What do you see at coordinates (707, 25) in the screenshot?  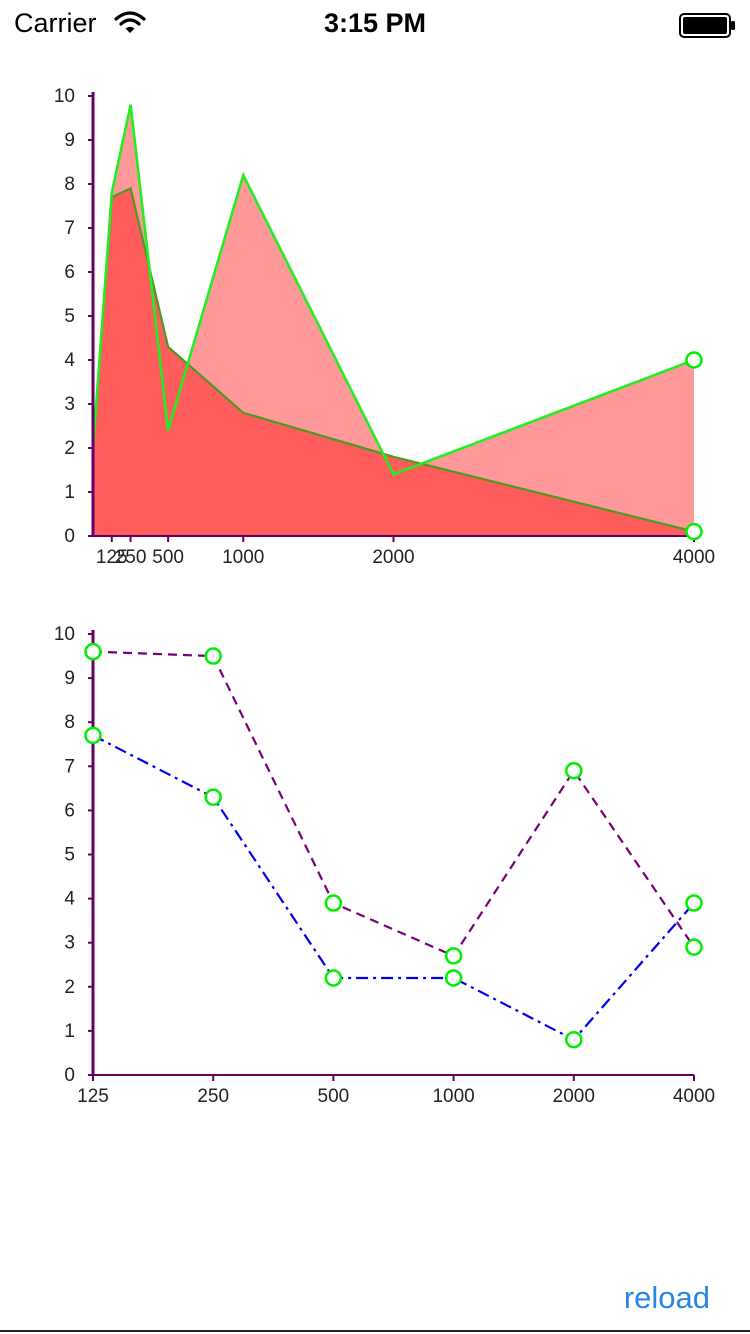 I see `battery-icon` at bounding box center [707, 25].